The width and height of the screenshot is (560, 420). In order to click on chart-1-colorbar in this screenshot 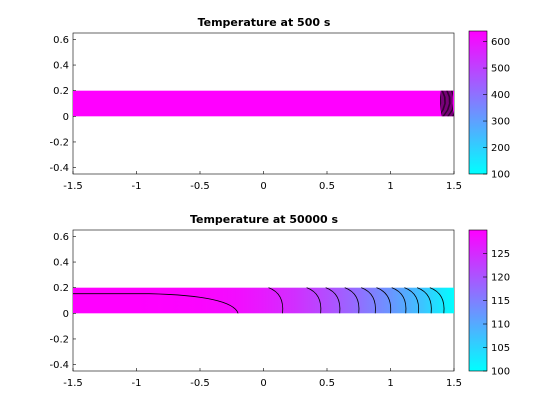, I will do `click(478, 102)`.